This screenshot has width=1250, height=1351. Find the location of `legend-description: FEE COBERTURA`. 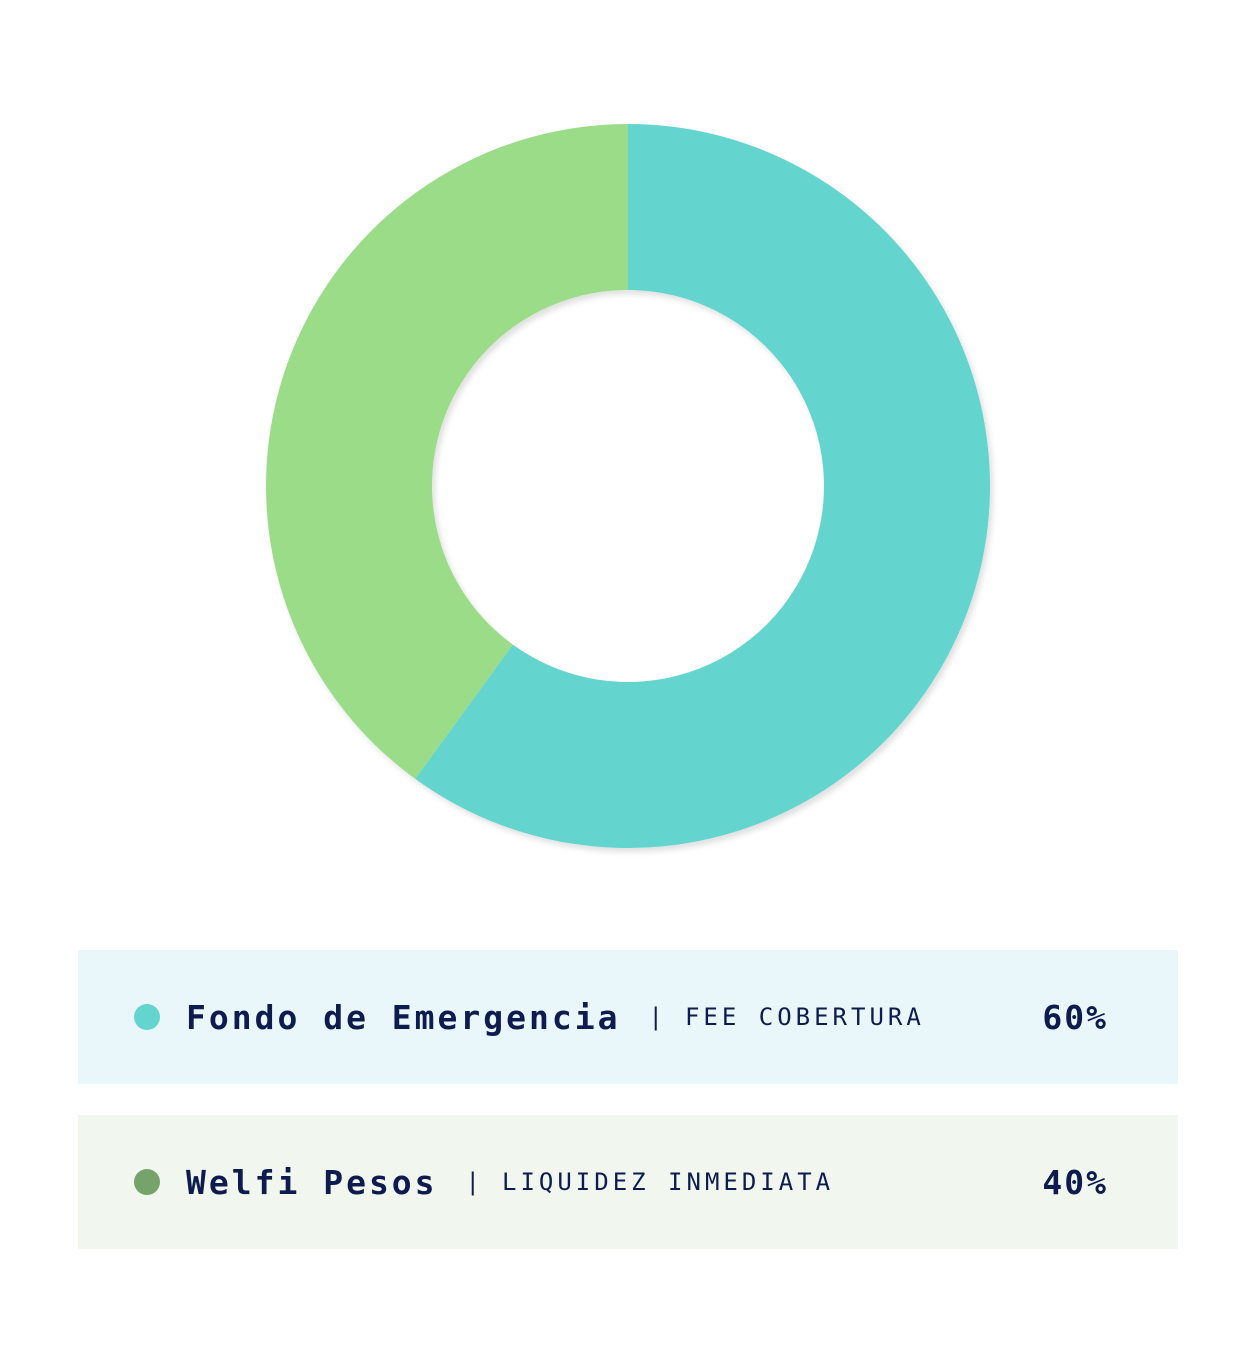

legend-description: FEE COBERTURA is located at coordinates (804, 1017).